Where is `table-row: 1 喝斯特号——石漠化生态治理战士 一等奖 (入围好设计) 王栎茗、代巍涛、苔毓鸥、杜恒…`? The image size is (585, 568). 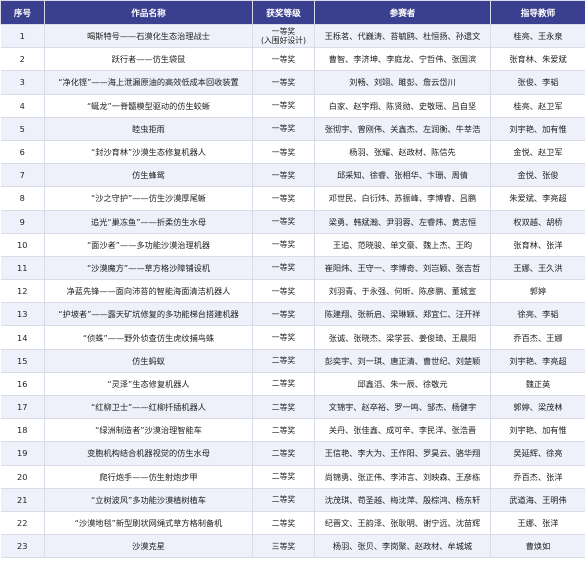 table-row: 1 喝斯特号——石漠化生态治理战士 一等奖 (入围好设计) 王栎茗、代巍涛、苔毓鸥、杜恒… is located at coordinates (292, 36).